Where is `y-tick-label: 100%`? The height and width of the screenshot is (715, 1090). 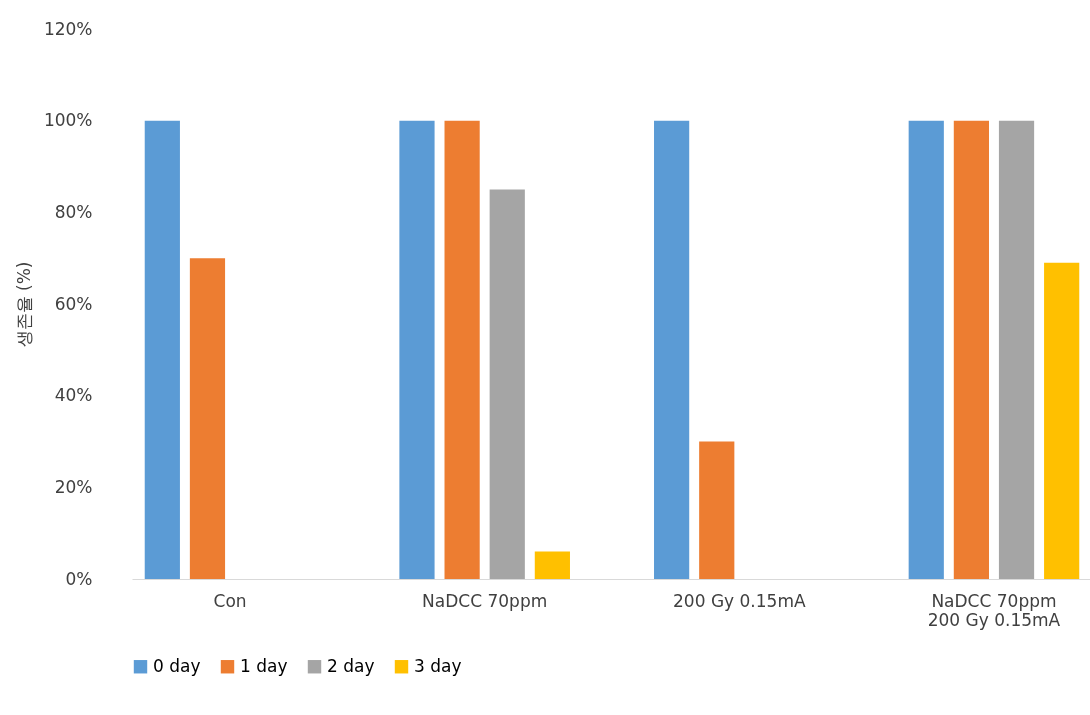
y-tick-label: 100% is located at coordinates (68, 120).